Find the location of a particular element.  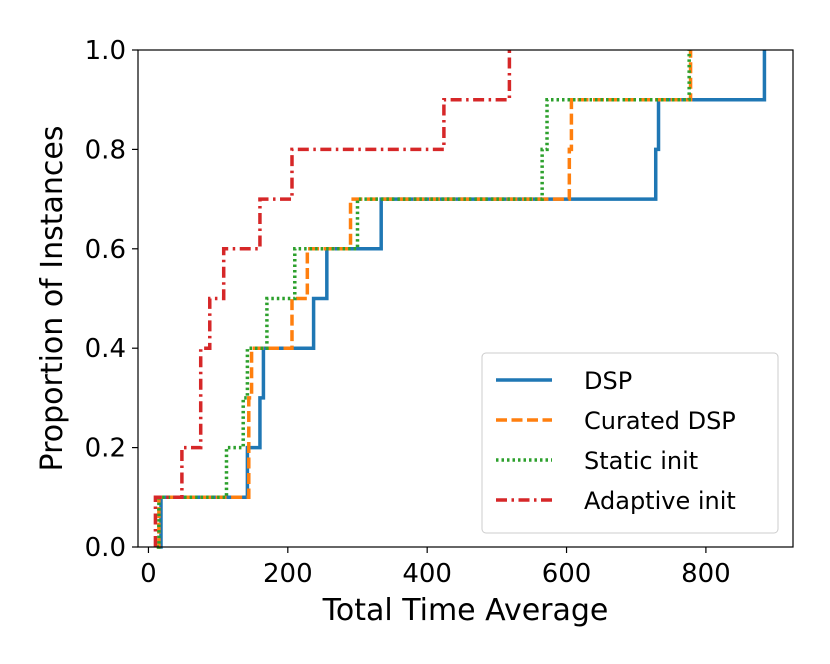

y-axis: 0.0 0.2 0.4 0.6 0.8 1.0 is located at coordinates (111, 299).